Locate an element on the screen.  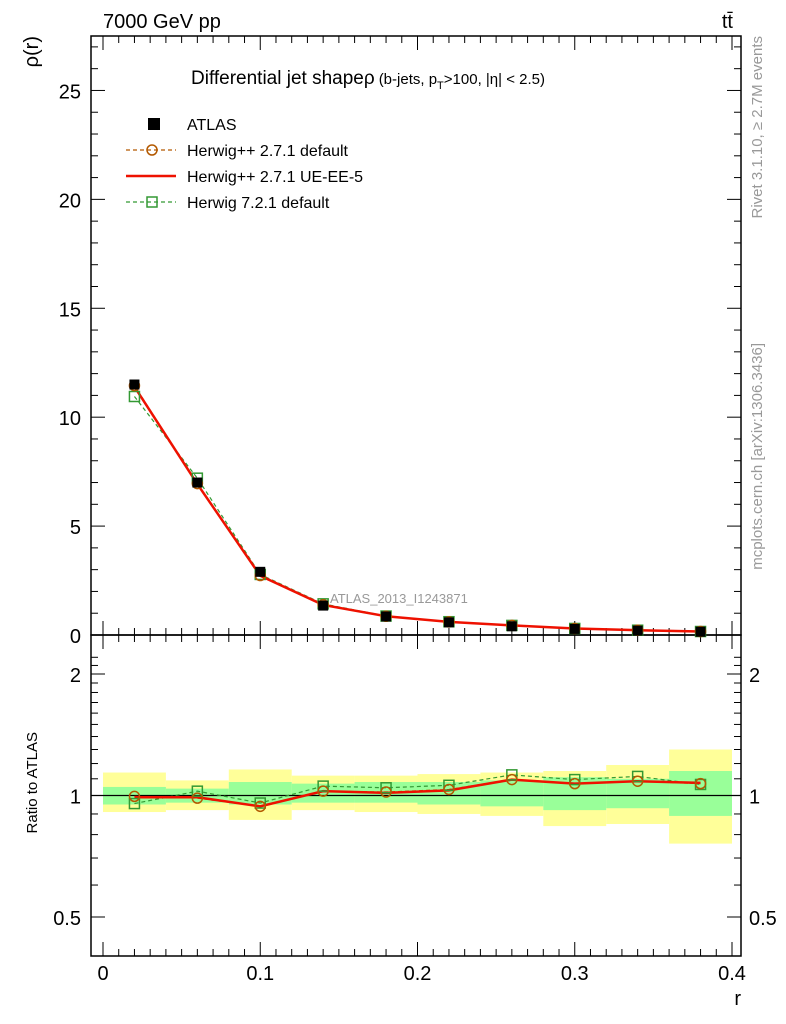
title-rho: ρ is located at coordinates (369, 78).